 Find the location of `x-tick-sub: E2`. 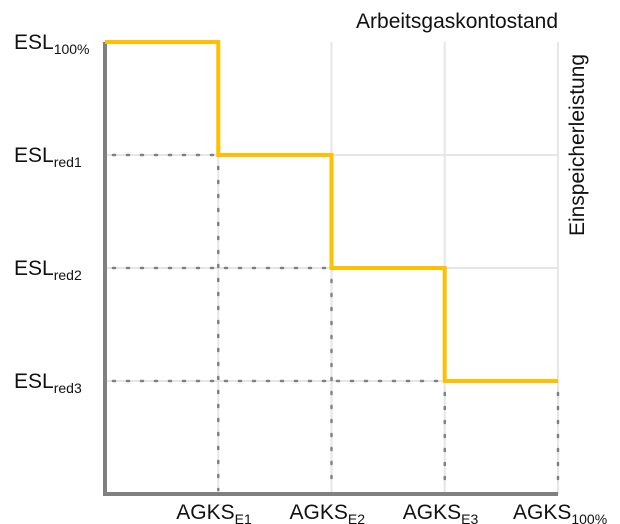

x-tick-sub: E2 is located at coordinates (356, 517).